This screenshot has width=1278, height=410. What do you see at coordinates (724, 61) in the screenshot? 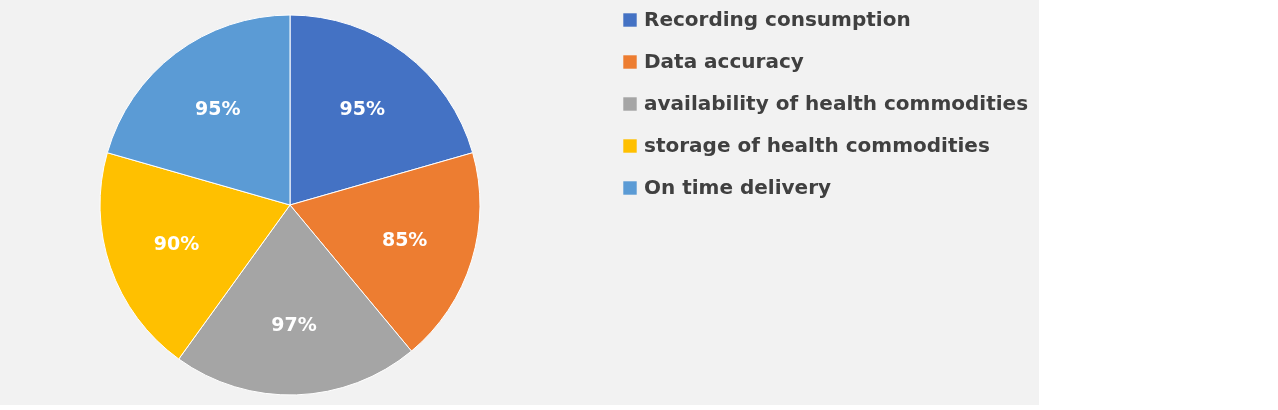
I see `legend-label: Data accuracy` at bounding box center [724, 61].